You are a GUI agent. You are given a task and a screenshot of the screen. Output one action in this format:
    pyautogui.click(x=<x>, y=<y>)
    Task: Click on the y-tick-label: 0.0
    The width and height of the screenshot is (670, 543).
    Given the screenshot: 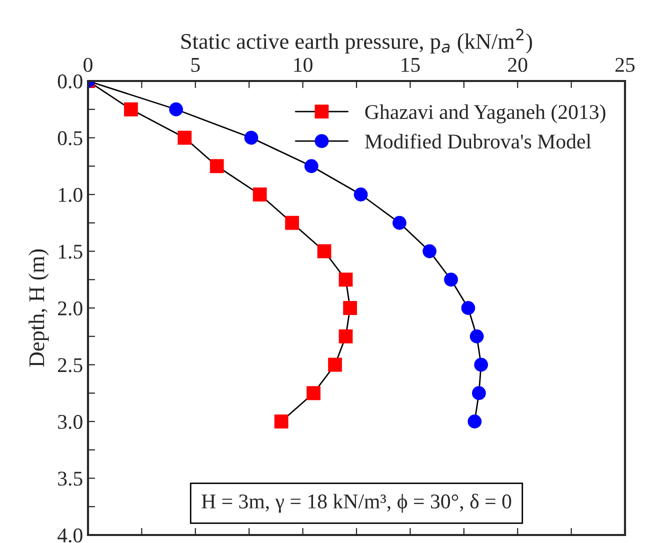 What is the action you would take?
    pyautogui.click(x=70, y=81)
    